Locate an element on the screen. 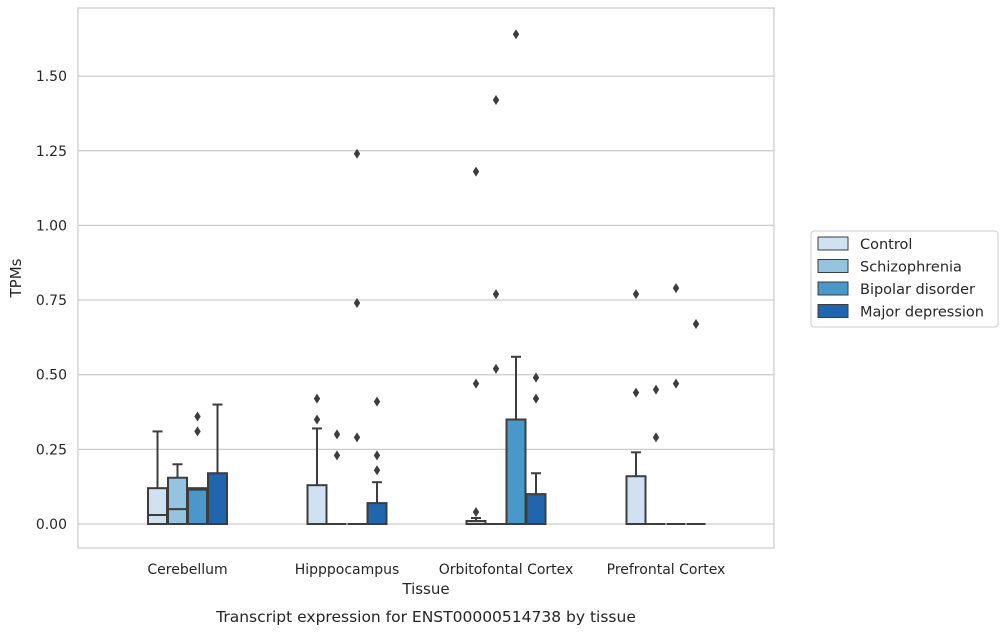 The image size is (1007, 634). legend-label: Schizophrenia is located at coordinates (911, 268).